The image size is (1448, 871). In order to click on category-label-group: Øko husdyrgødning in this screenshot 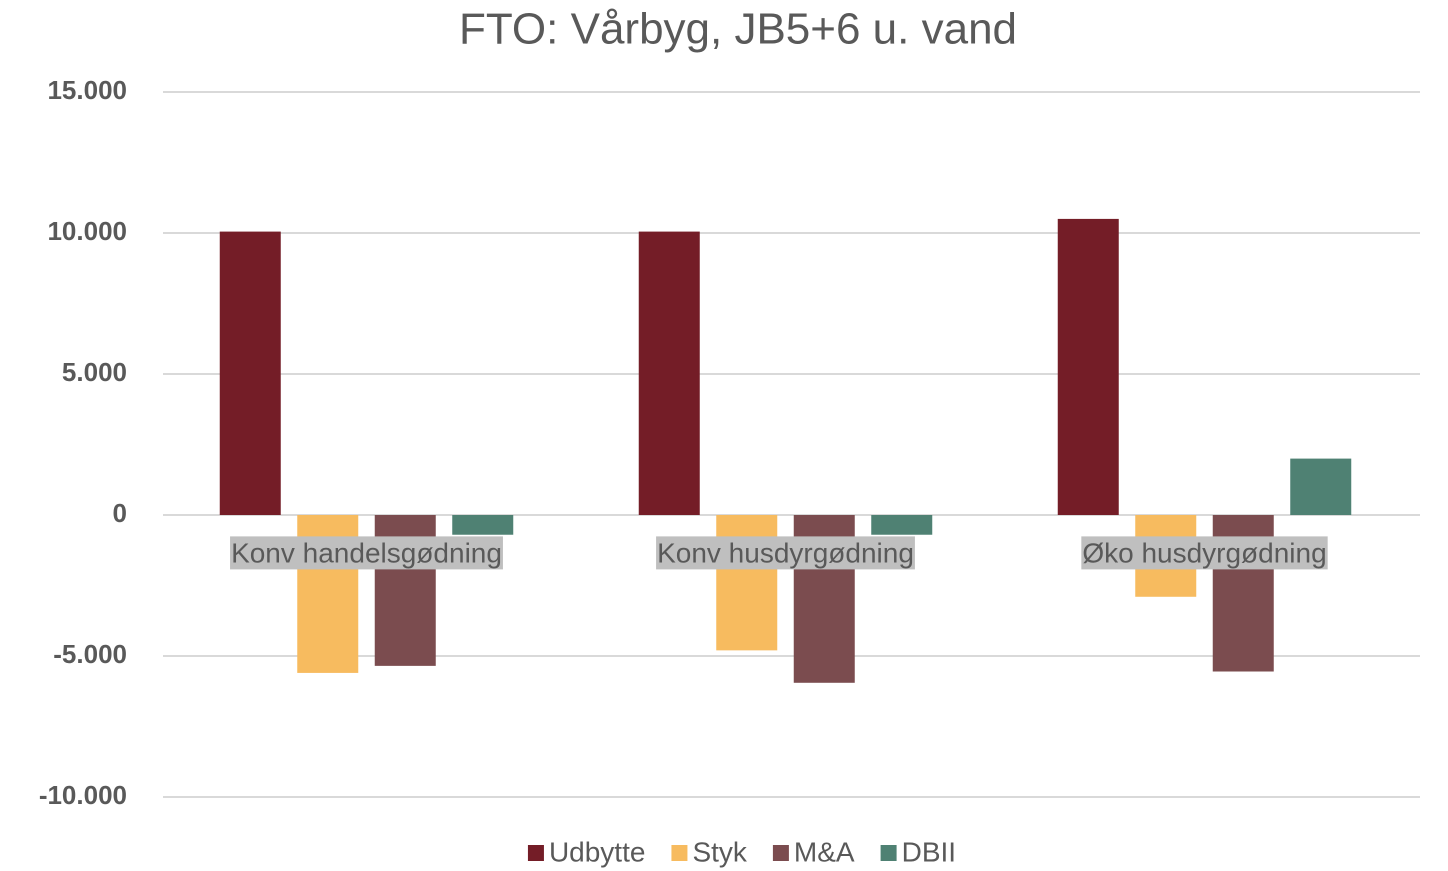, I will do `click(1204, 553)`.